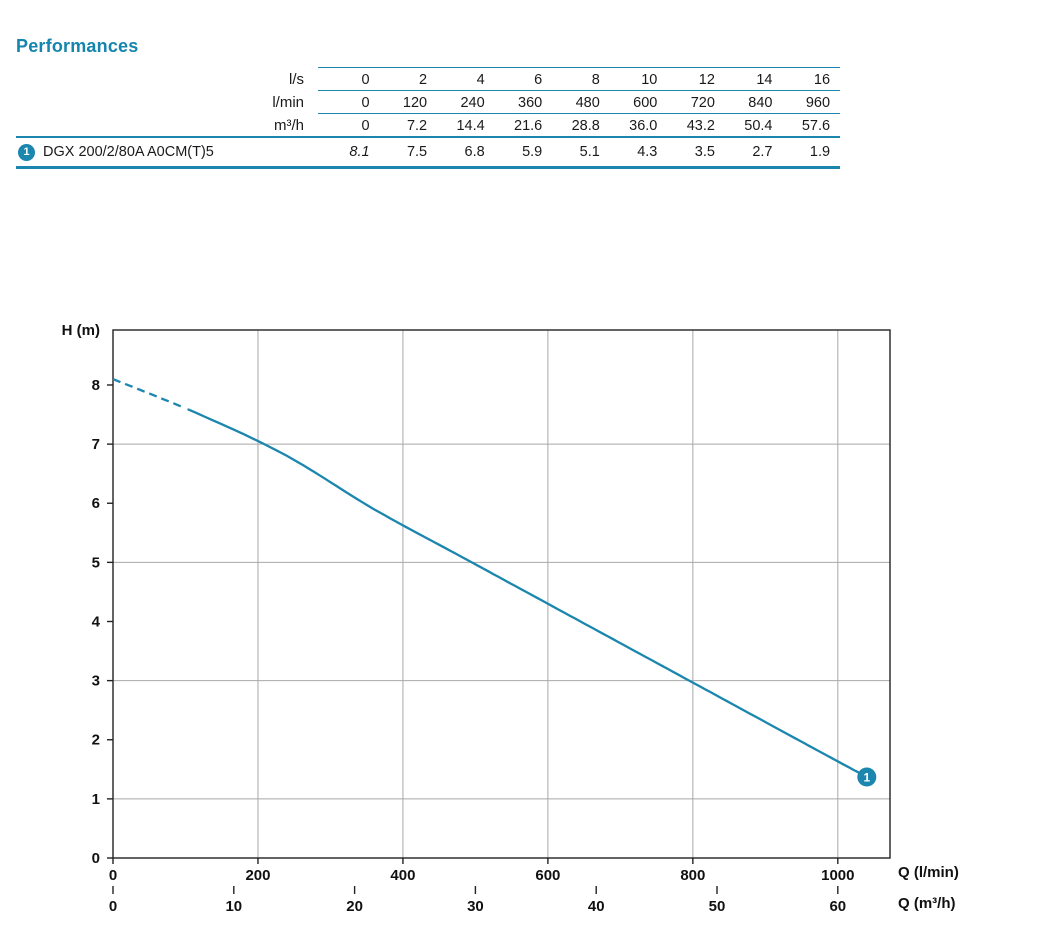  I want to click on unit-value: 14.4, so click(470, 125).